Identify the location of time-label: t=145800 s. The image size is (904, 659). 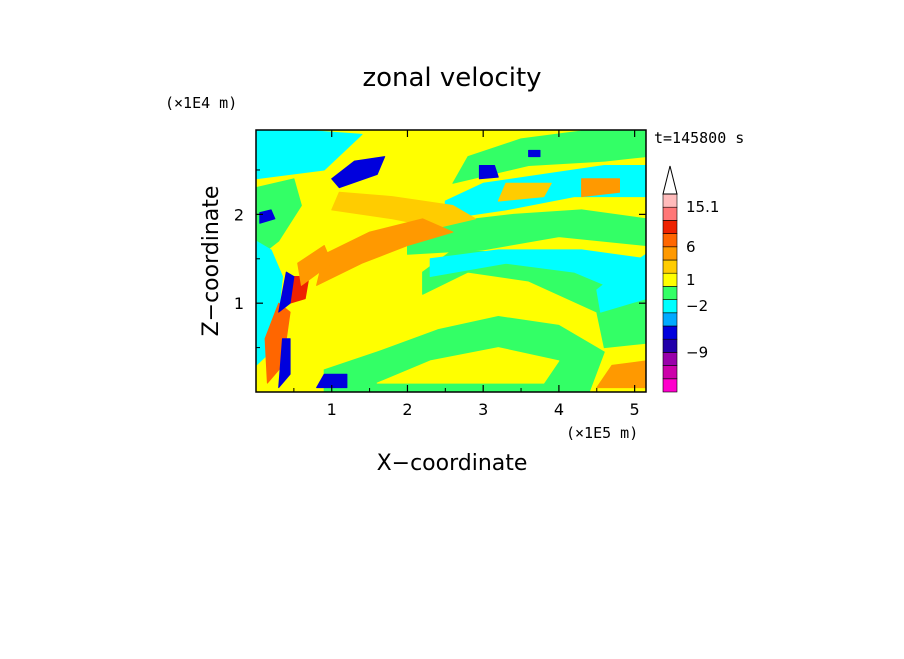
(699, 138).